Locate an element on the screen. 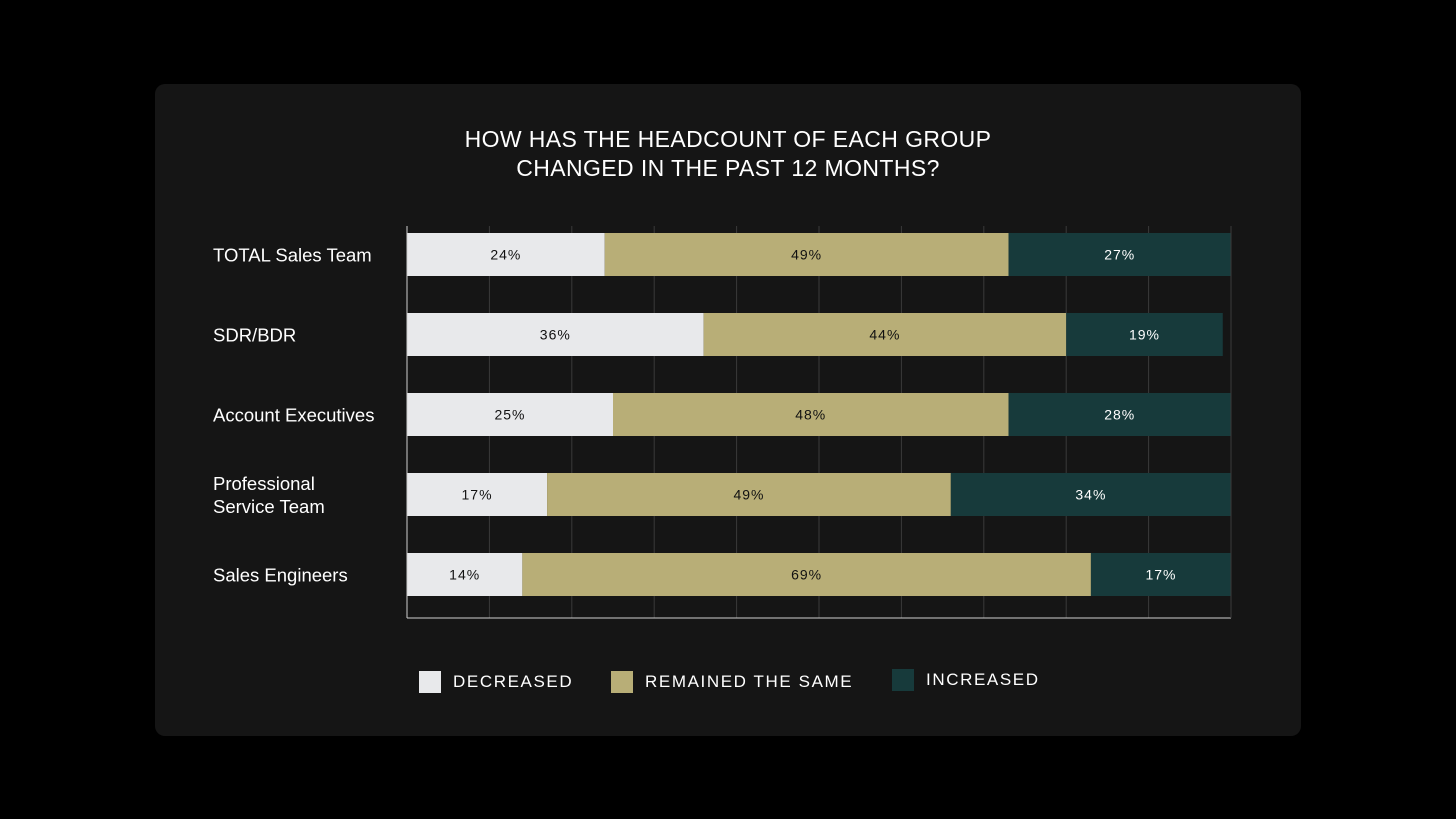  category-label: Account Executives is located at coordinates (293, 415).